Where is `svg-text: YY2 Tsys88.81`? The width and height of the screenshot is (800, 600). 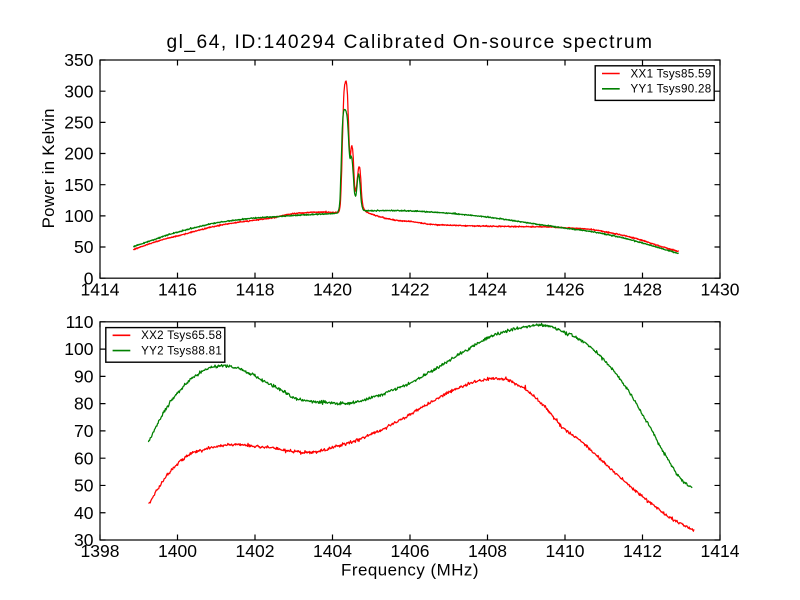 svg-text: YY2 Tsys88.81 is located at coordinates (181, 351).